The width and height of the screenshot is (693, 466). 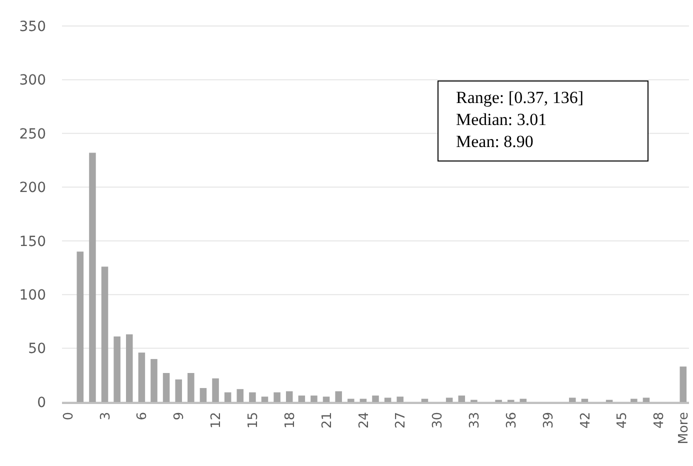 I want to click on x-tick-label: 24, so click(x=364, y=420).